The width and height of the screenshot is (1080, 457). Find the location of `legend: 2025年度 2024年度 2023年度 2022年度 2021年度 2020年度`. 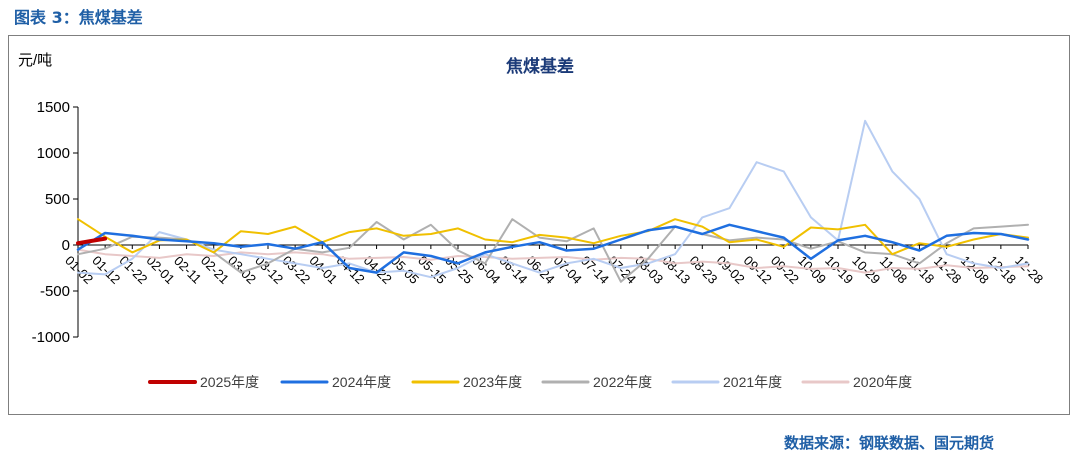

legend: 2025年度 2024年度 2023年度 2022年度 2021年度 2020年度 is located at coordinates (530, 382).